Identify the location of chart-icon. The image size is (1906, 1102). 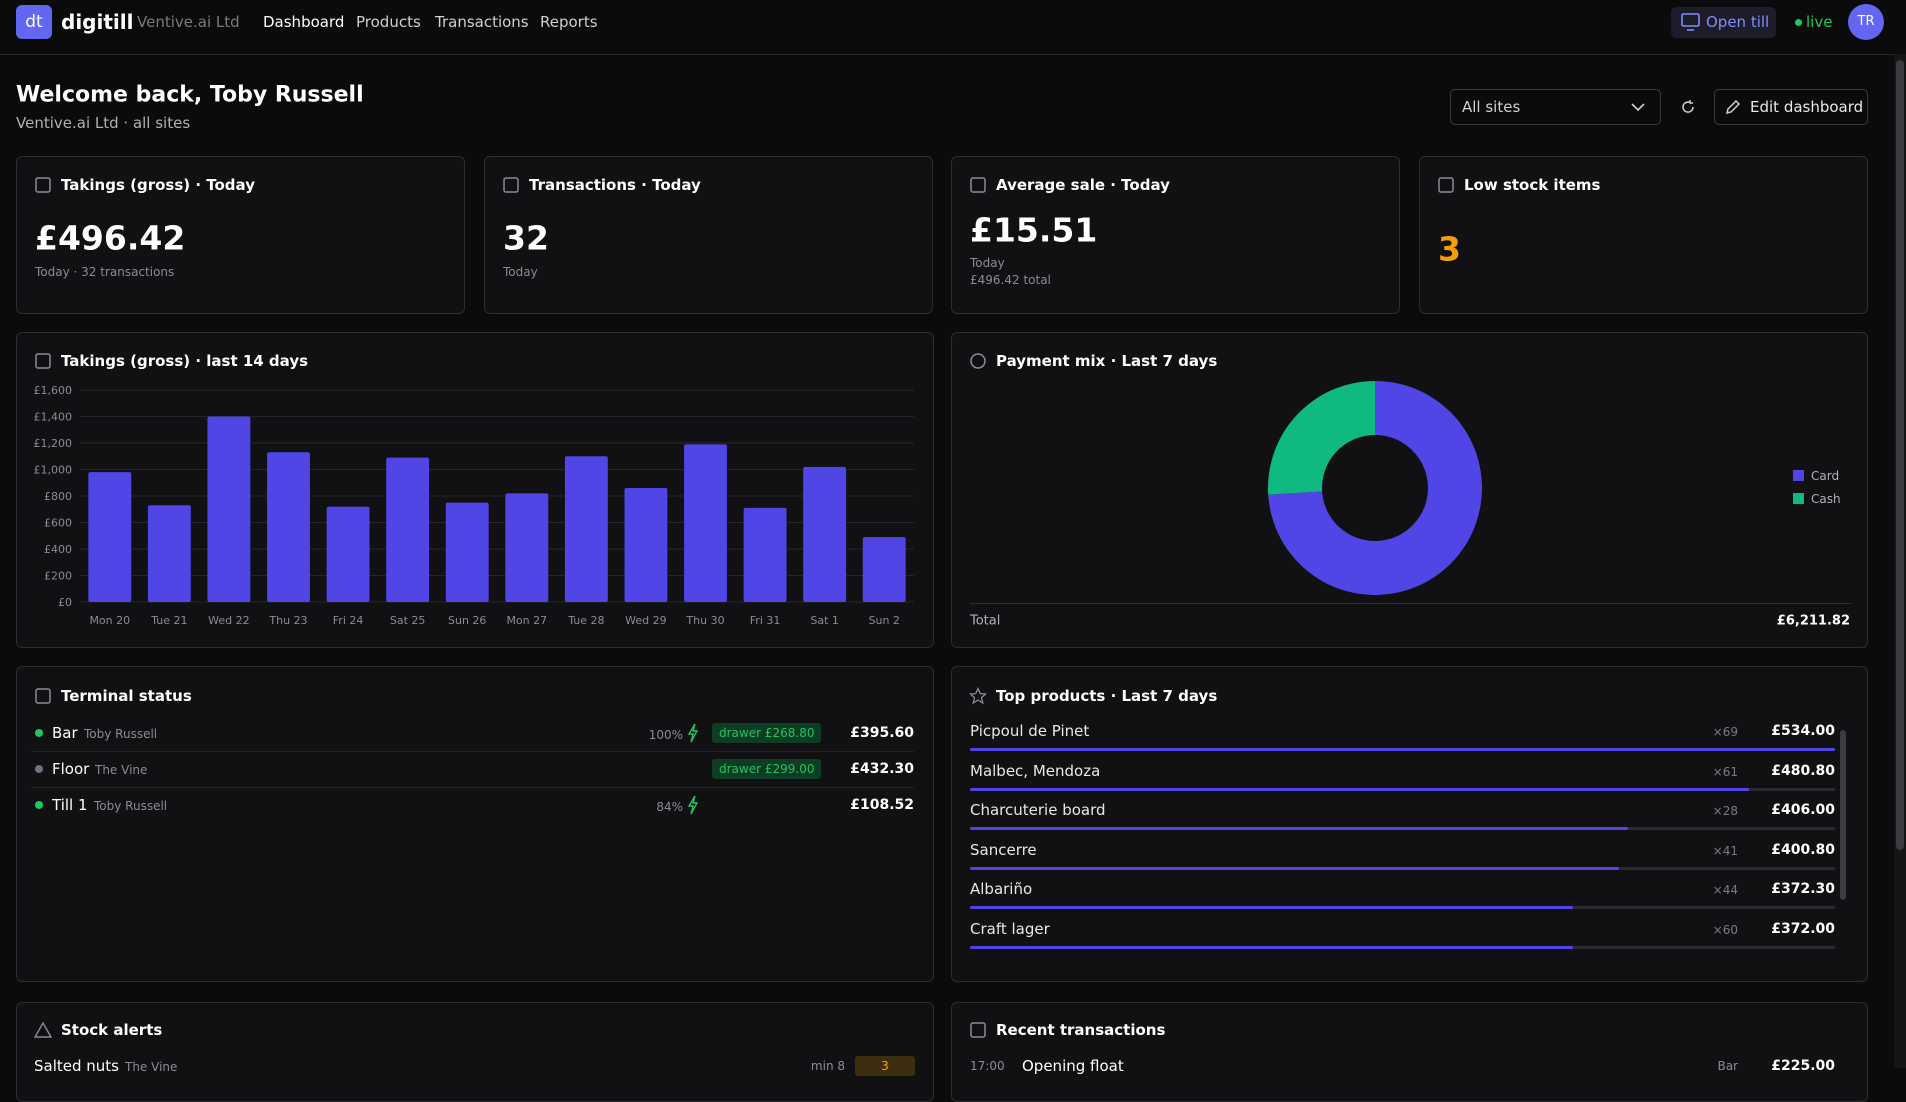
(43, 361).